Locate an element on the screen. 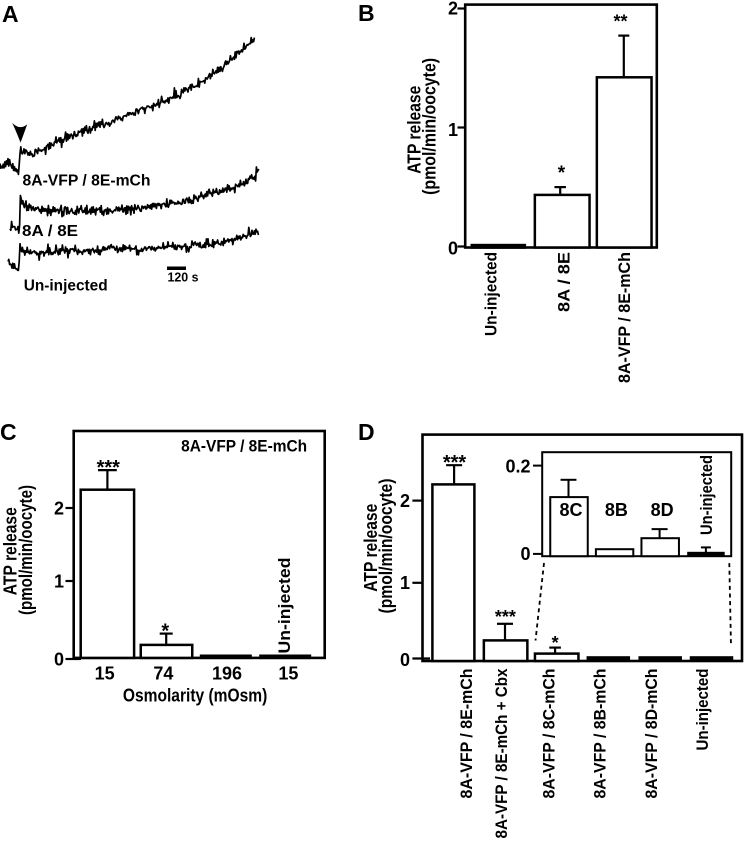  svg-text: 8B is located at coordinates (616, 510).